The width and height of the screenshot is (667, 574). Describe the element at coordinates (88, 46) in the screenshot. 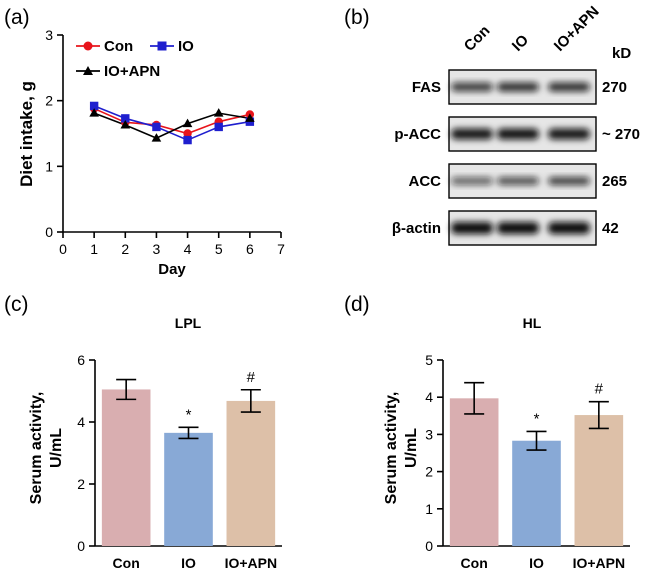

I see `legend-marker-con` at that location.